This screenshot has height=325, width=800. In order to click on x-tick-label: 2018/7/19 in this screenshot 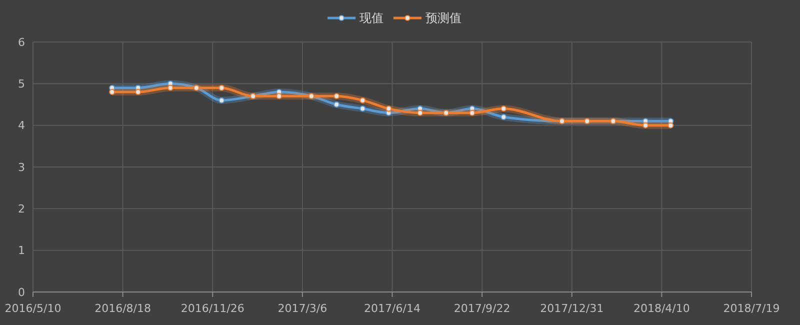, I will do `click(751, 308)`.